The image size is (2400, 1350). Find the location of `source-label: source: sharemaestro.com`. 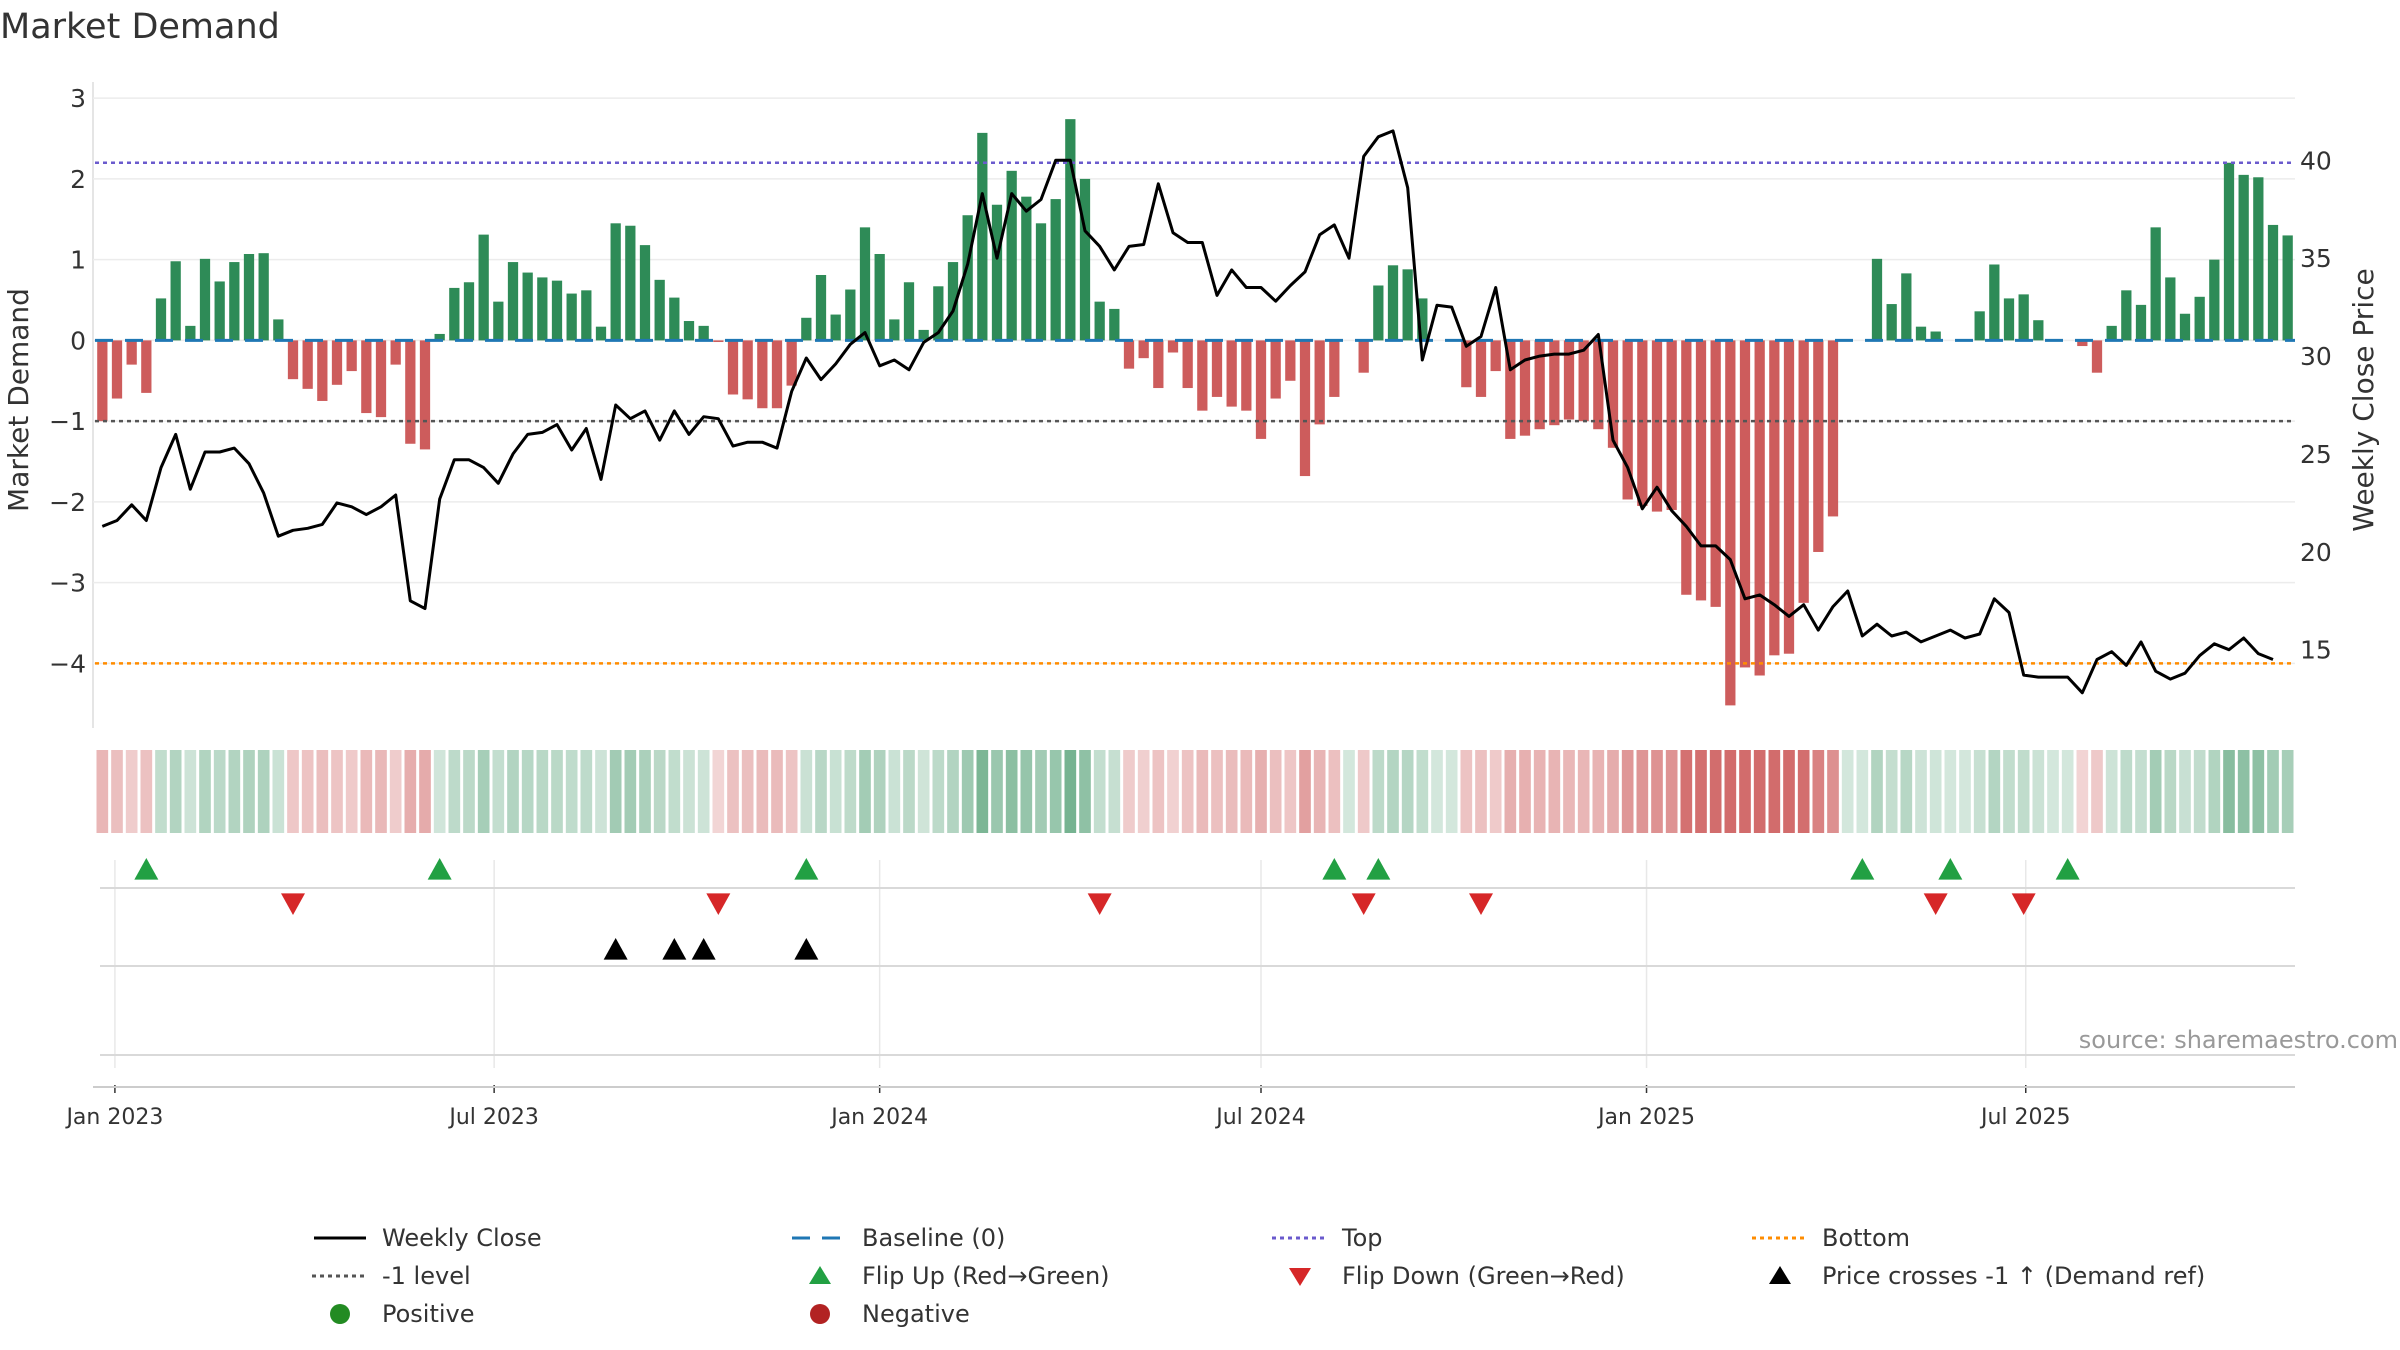

source-label: source: sharemaestro.com is located at coordinates (2238, 1040).